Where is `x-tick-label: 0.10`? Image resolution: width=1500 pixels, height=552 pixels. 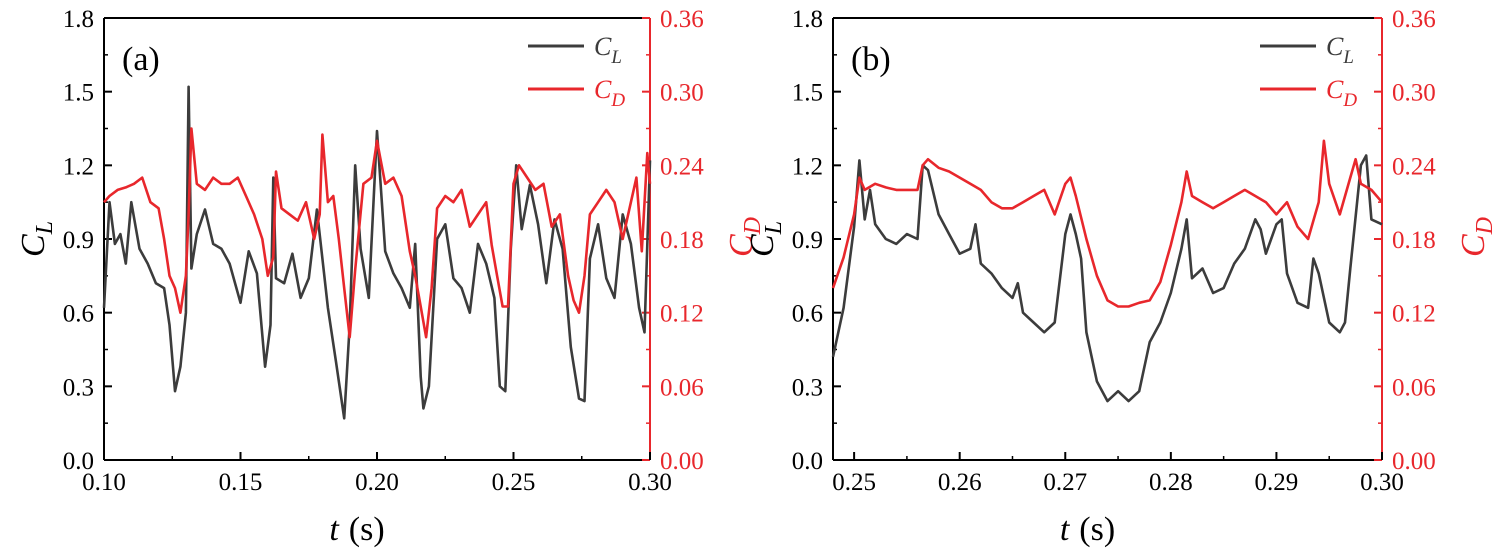
x-tick-label: 0.10 is located at coordinates (104, 482).